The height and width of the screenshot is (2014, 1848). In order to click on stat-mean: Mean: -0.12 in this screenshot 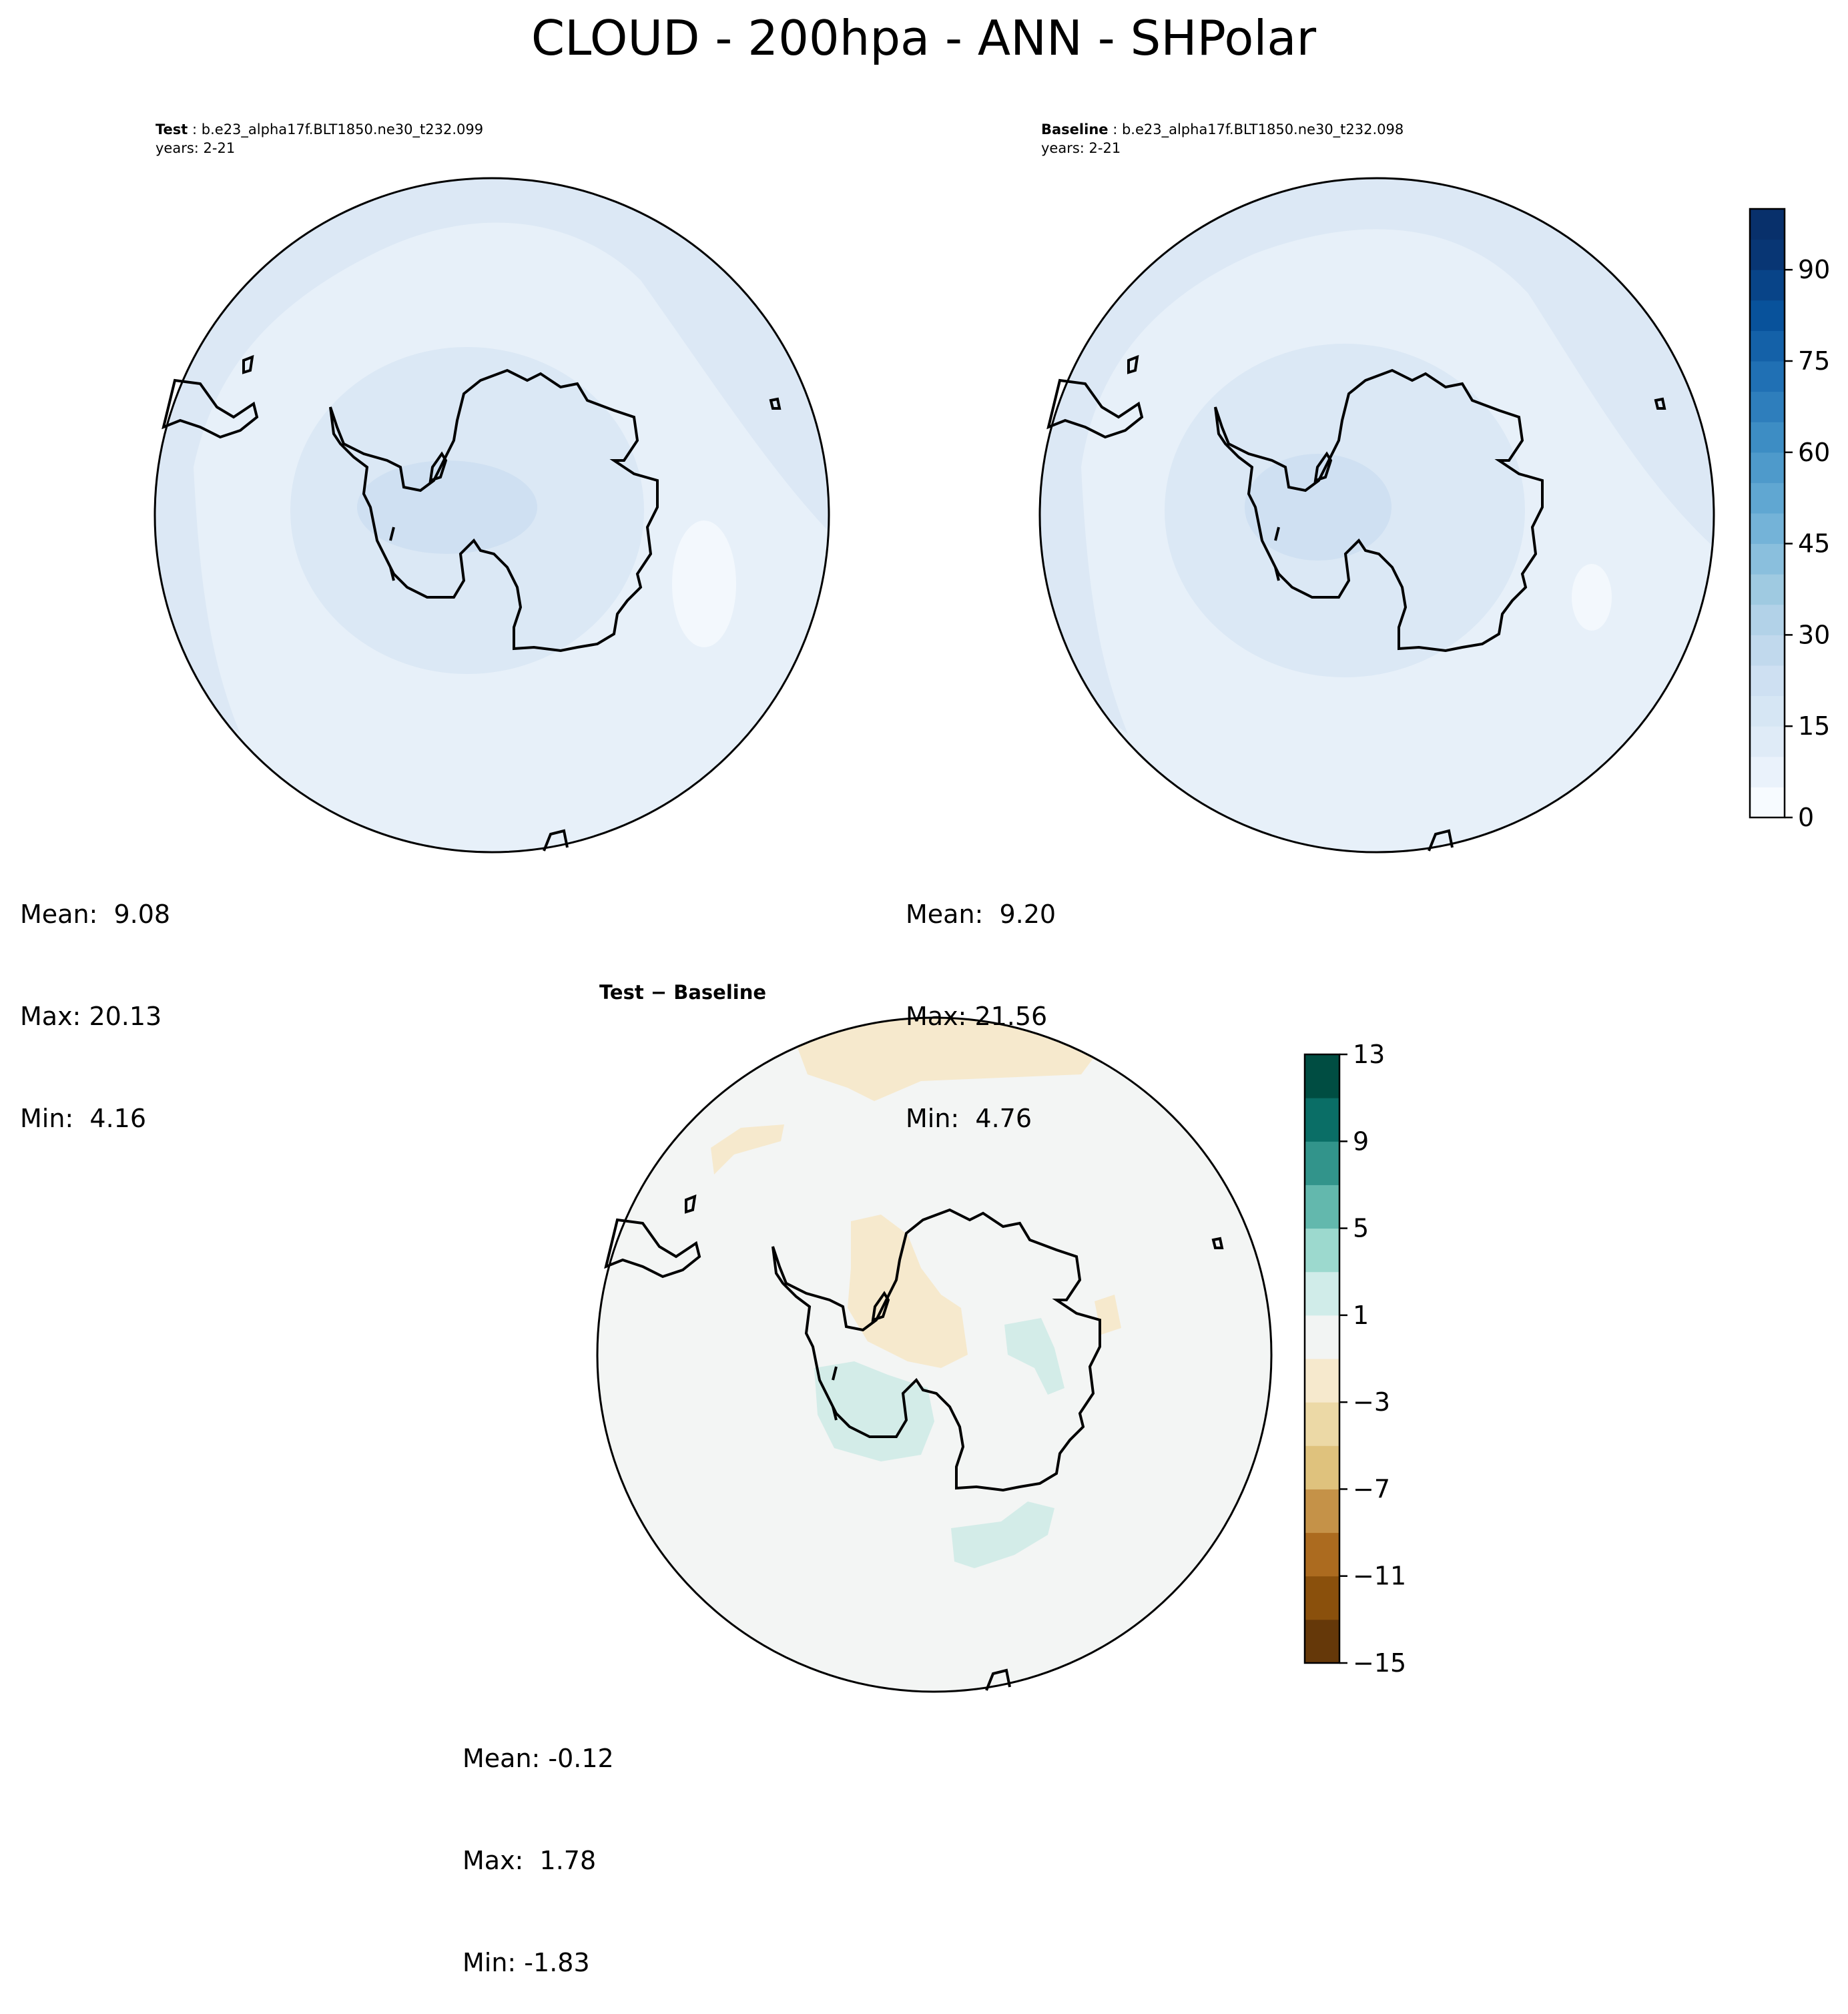, I will do `click(539, 1758)`.